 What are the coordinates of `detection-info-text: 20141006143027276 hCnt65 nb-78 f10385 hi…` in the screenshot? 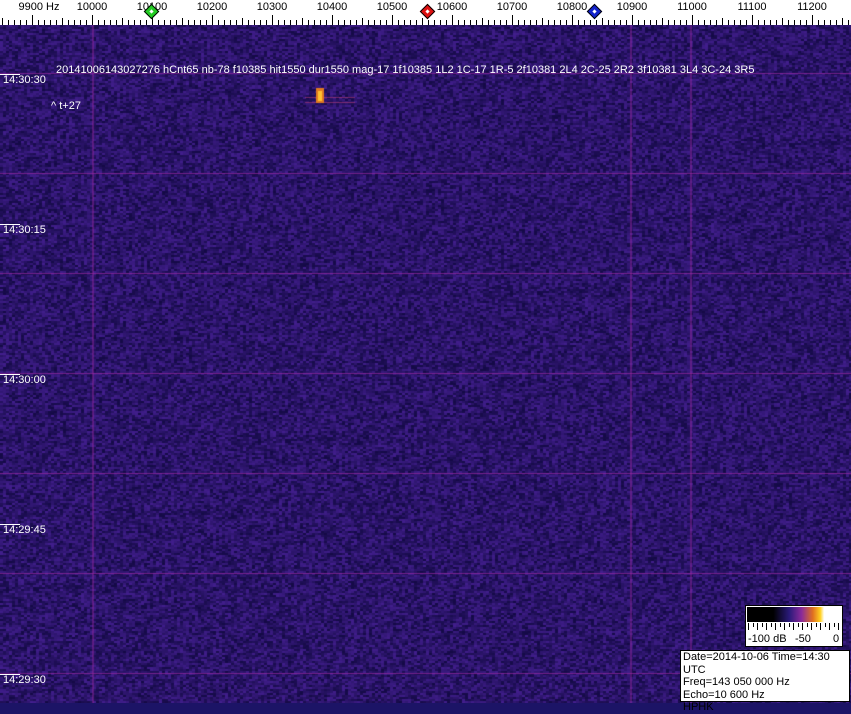 It's located at (405, 70).